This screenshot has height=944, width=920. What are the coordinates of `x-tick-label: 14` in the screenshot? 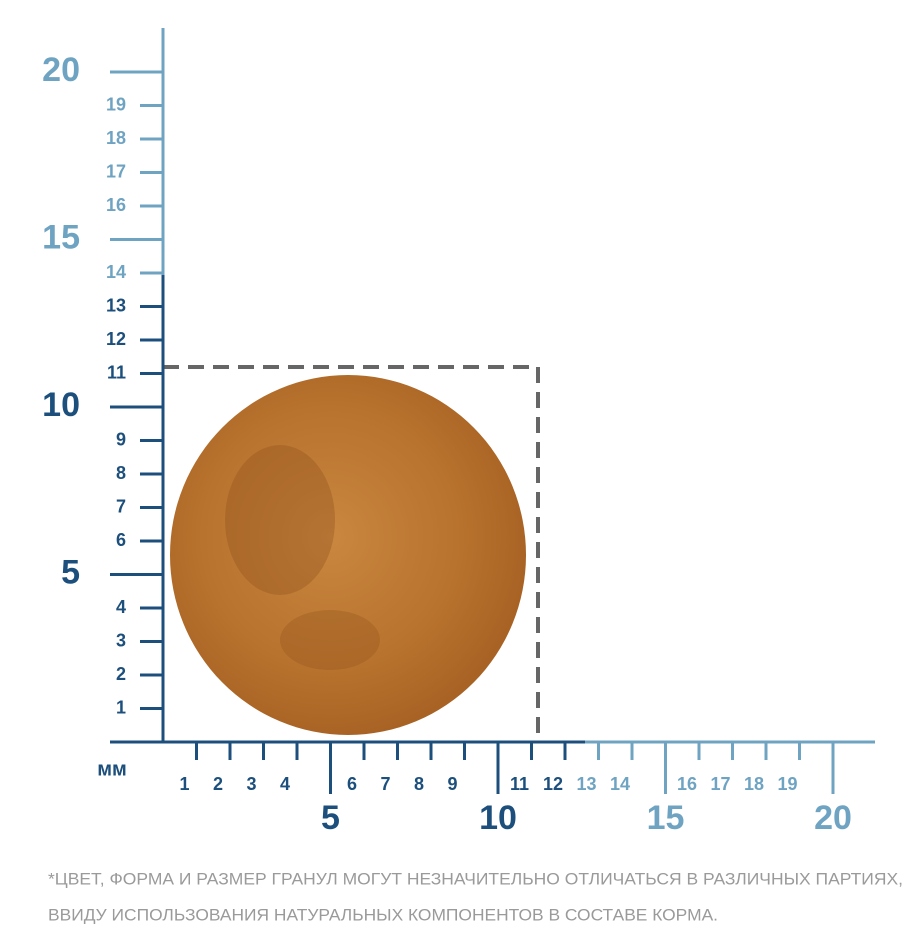 It's located at (620, 784).